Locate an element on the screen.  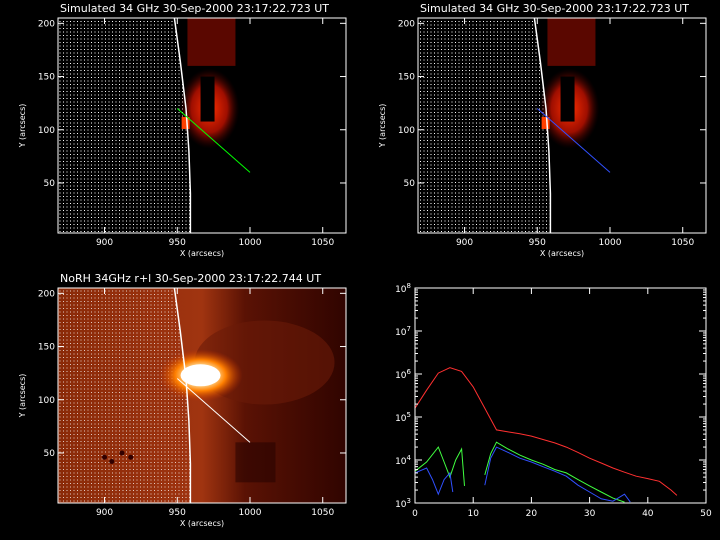
y-tick-label: 103 is located at coordinates (403, 503).